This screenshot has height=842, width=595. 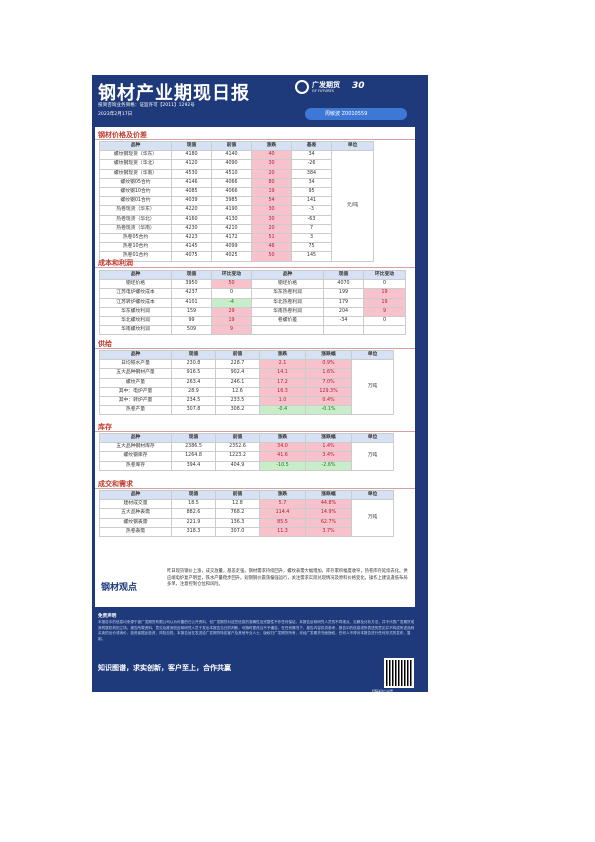 What do you see at coordinates (155, 602) in the screenshot?
I see `data-source: 数据来源：Wind、Mysteel、富宝资讯、广发期货研究所整理` at bounding box center [155, 602].